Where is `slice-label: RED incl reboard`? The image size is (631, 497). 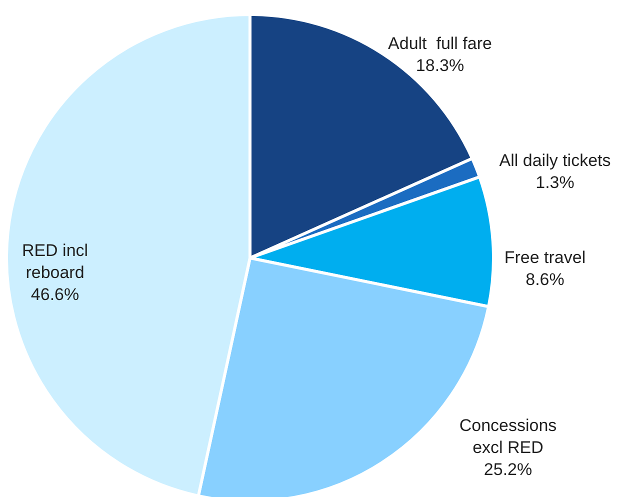
slice-label: RED incl reboard is located at coordinates (55, 261).